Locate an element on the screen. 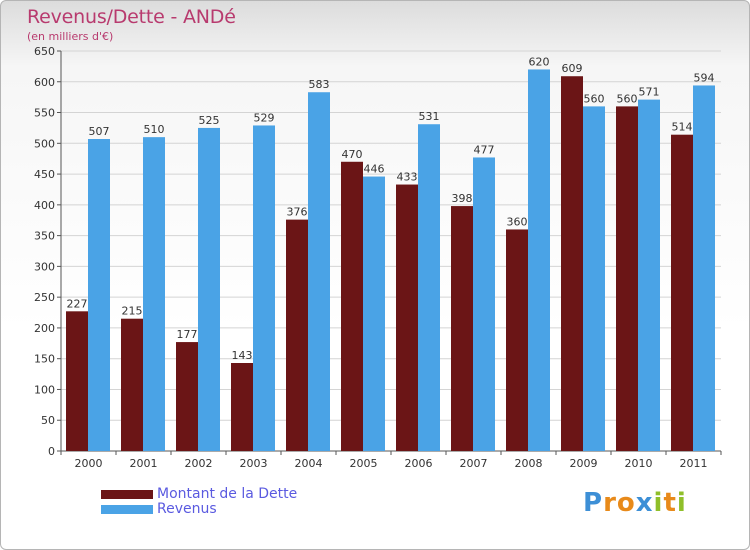 The width and height of the screenshot is (750, 550). data-label: 571 is located at coordinates (649, 92).